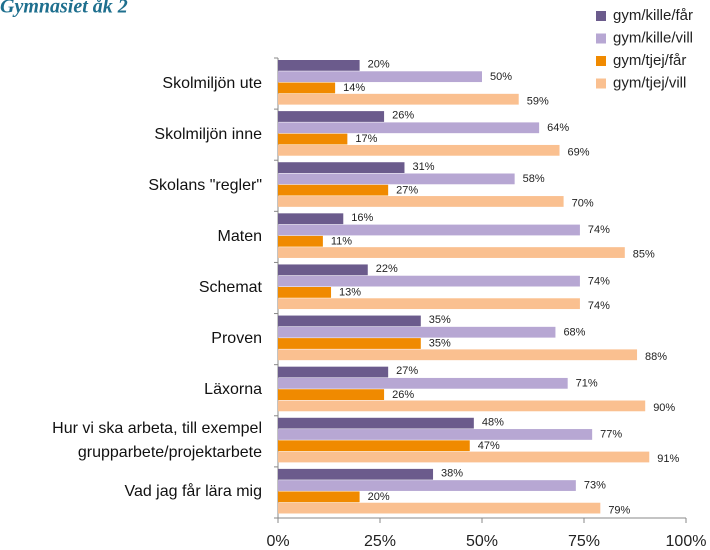 The height and width of the screenshot is (550, 710). Describe the element at coordinates (482, 541) in the screenshot. I see `x-tick-label: 50%` at that location.